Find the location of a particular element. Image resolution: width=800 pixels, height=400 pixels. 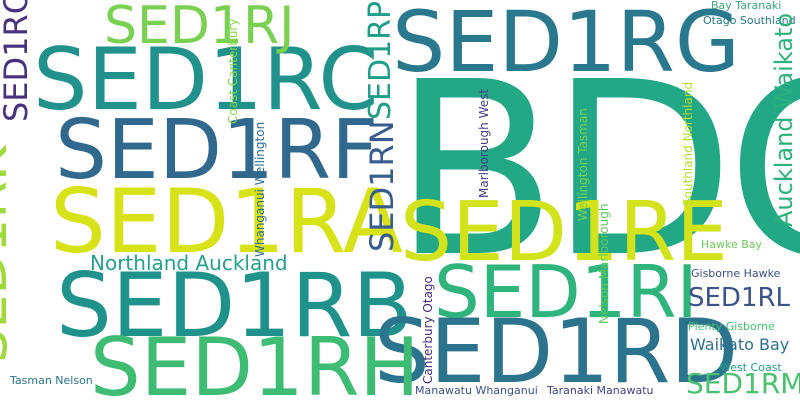

word-northland-auckland: Northland Auckland is located at coordinates (189, 263).